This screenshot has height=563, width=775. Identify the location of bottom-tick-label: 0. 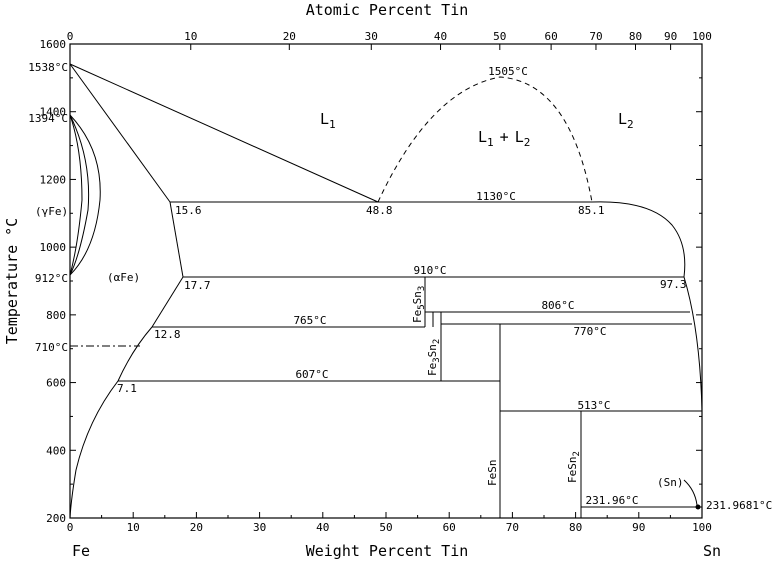
(70, 527).